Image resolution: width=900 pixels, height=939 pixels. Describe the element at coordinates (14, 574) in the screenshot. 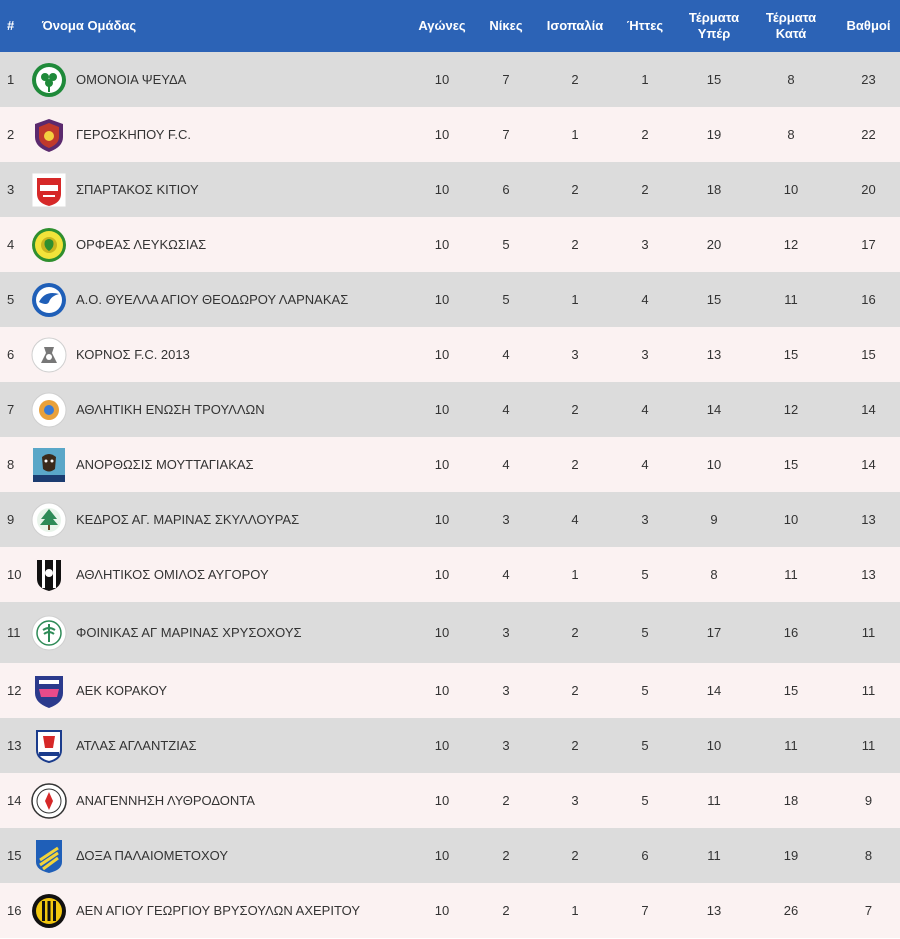

I see `position-cell: 10` at that location.